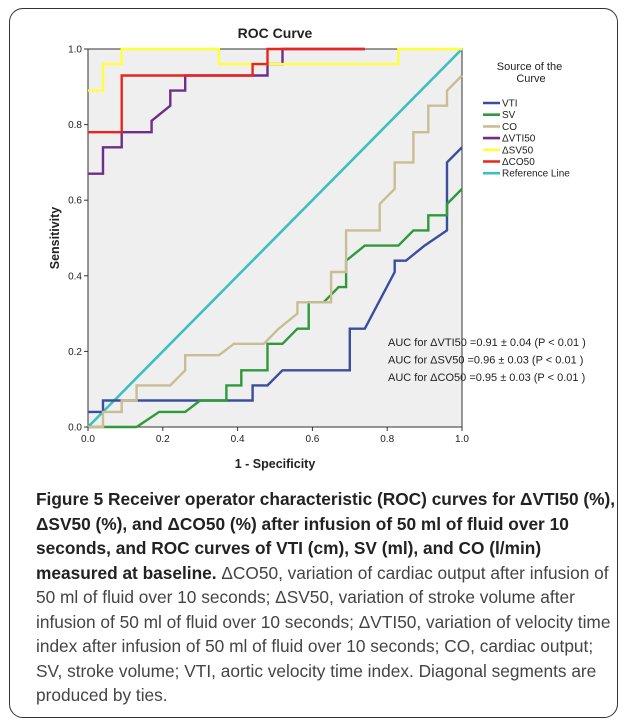 The height and width of the screenshot is (725, 628). Describe the element at coordinates (509, 127) in the screenshot. I see `legend-label-2: CO` at that location.